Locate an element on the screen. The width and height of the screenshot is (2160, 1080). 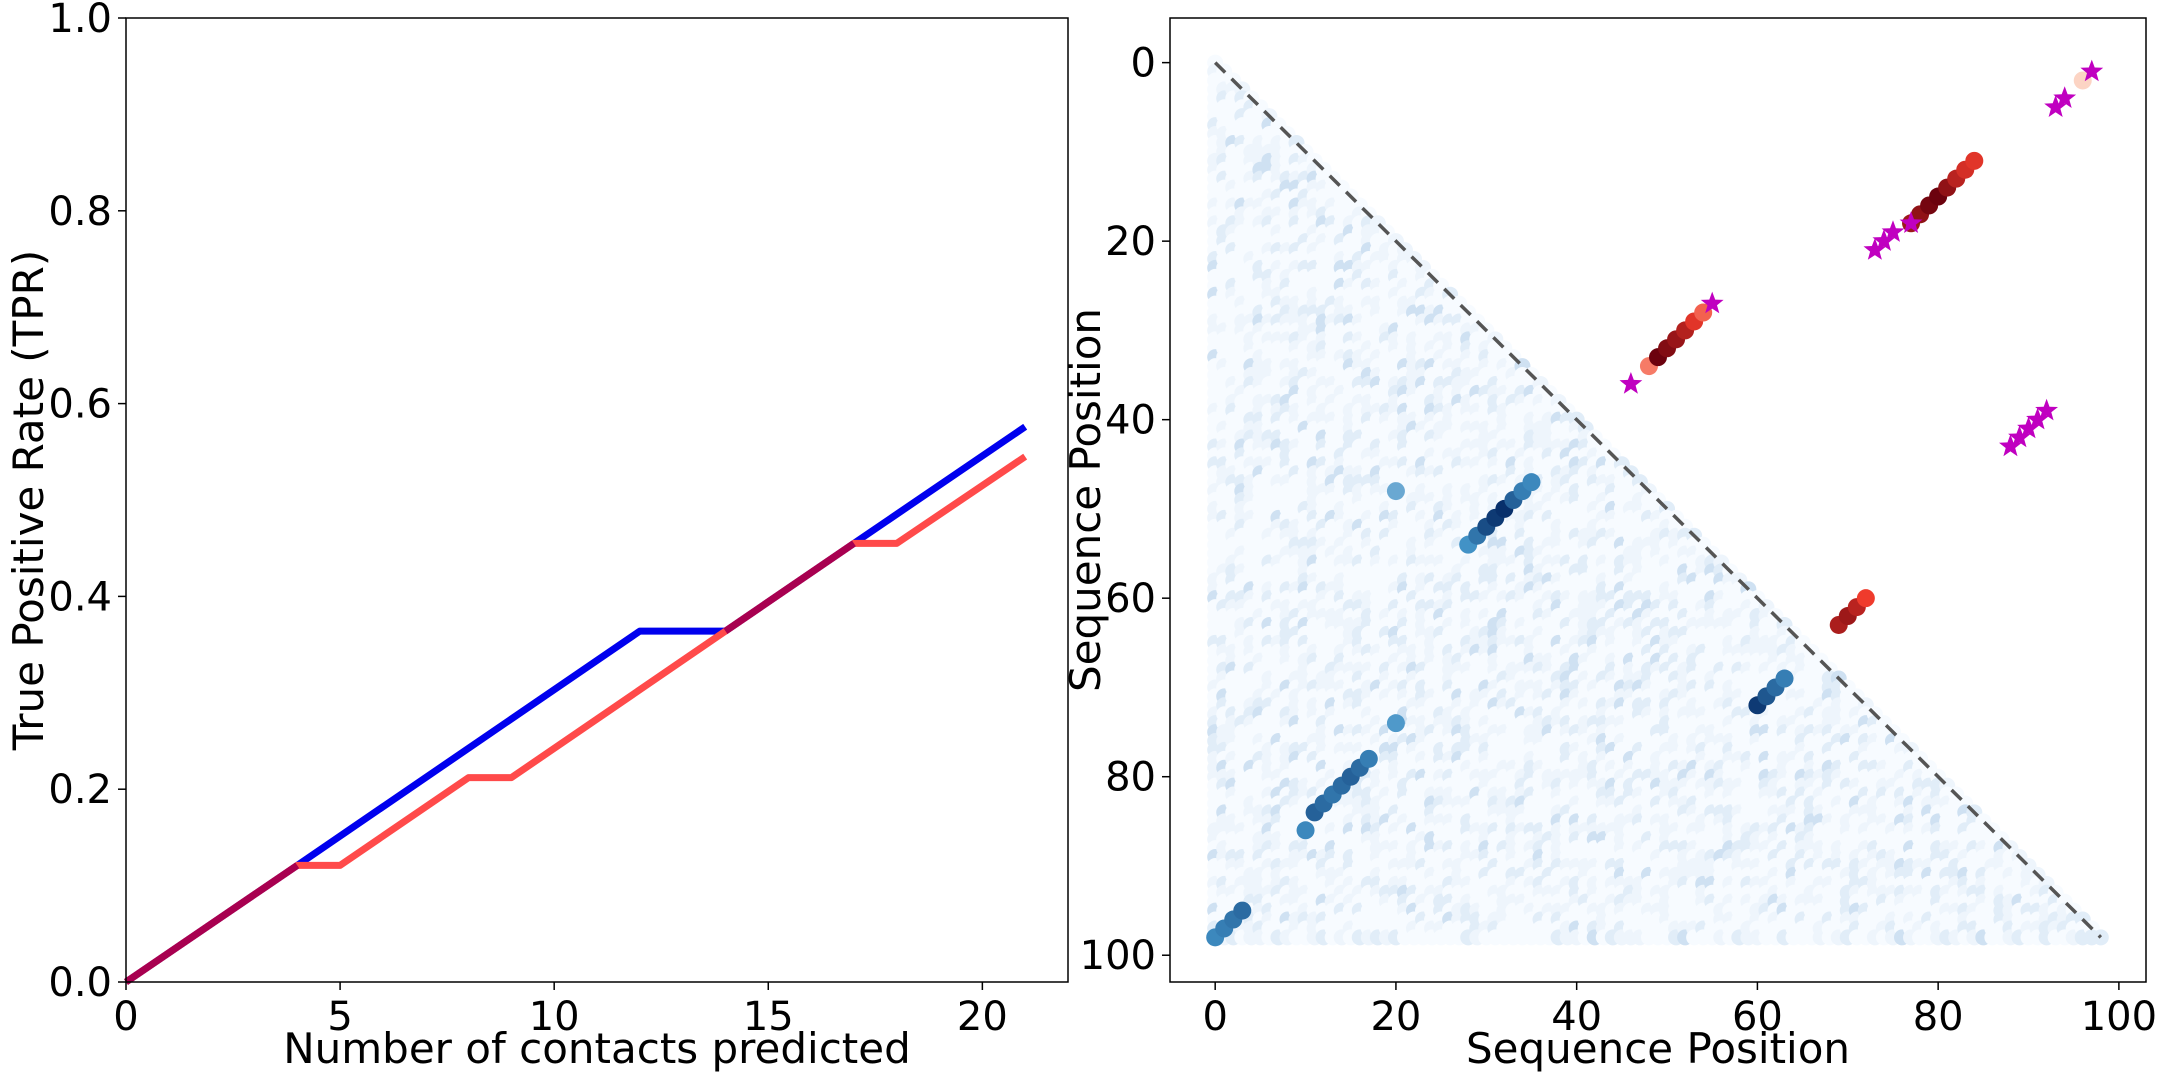
tpr-y-tick-label: 1.0 is located at coordinates (80, 21).